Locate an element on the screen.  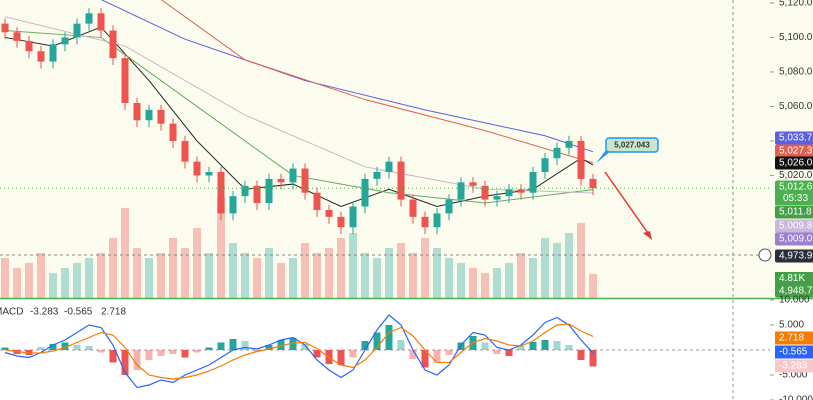
price-tag-label: 4,973.9 is located at coordinates (796, 256).